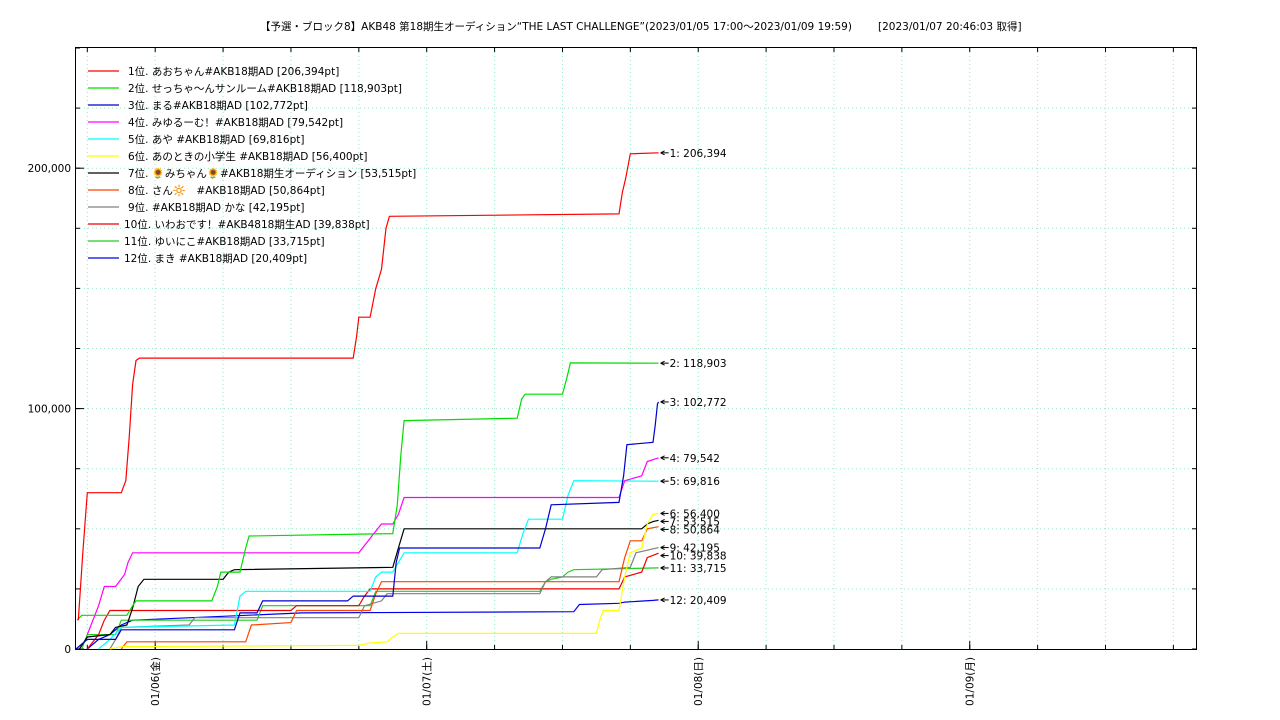 The image size is (1280, 720). What do you see at coordinates (695, 459) in the screenshot?
I see `end-label-text: 4: 79,542` at bounding box center [695, 459].